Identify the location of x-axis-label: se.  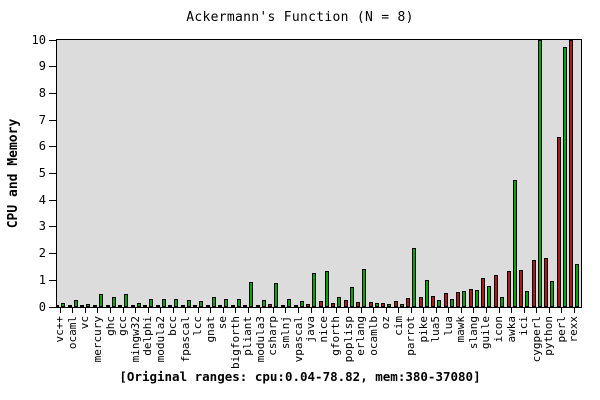
(223, 323).